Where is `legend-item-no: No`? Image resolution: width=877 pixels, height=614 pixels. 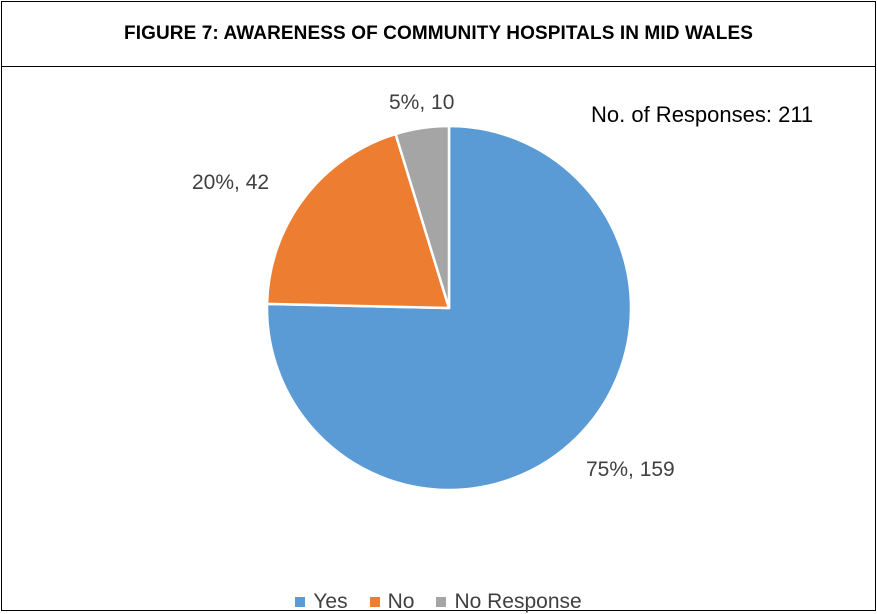
legend-item-no: No is located at coordinates (392, 602).